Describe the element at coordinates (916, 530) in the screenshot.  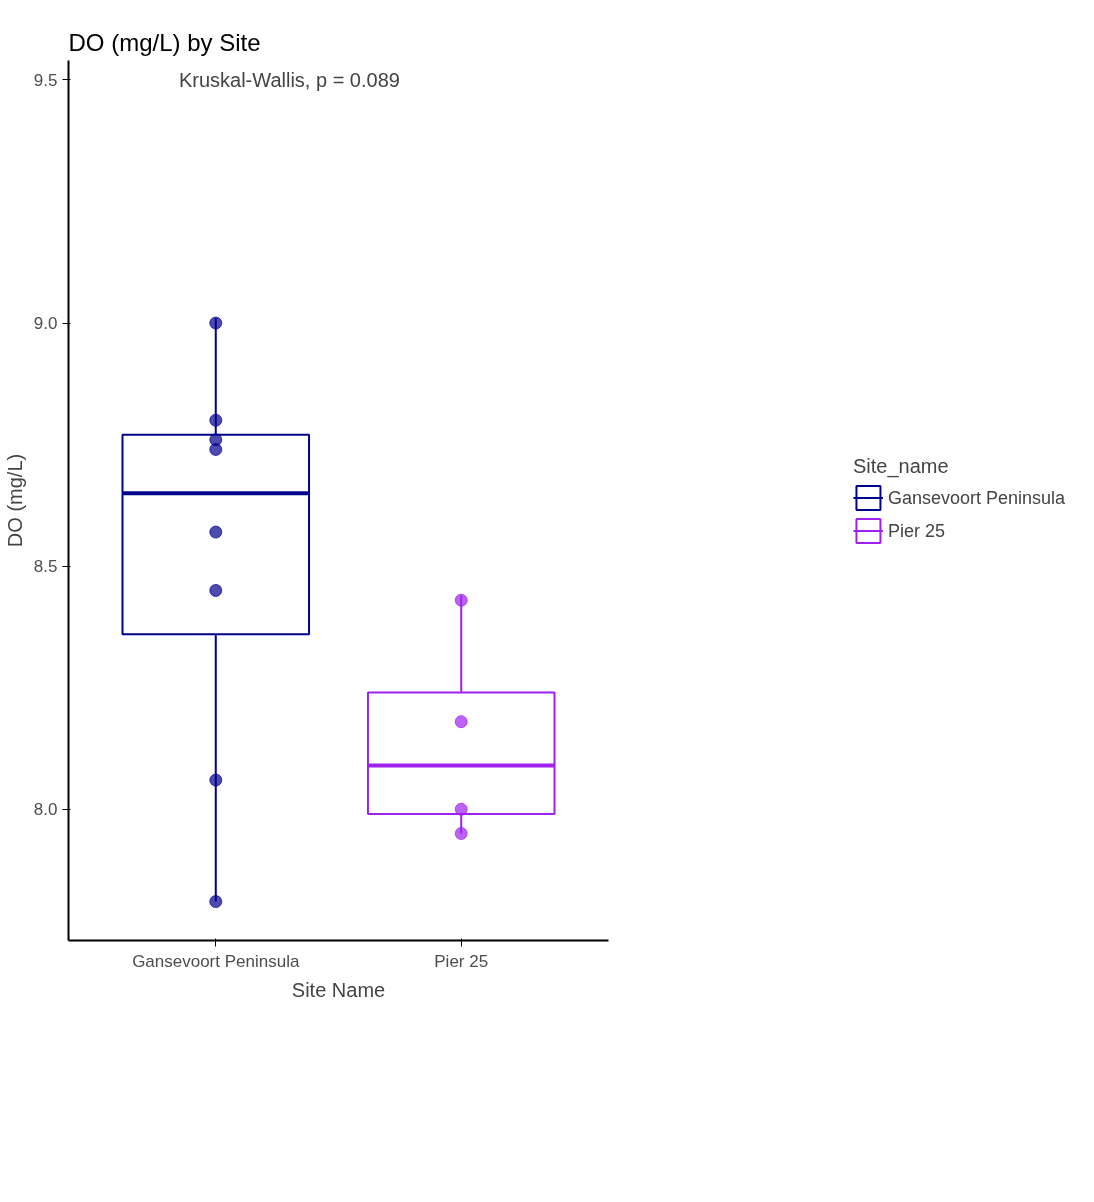
I see `legend-label: Pier 25` at that location.